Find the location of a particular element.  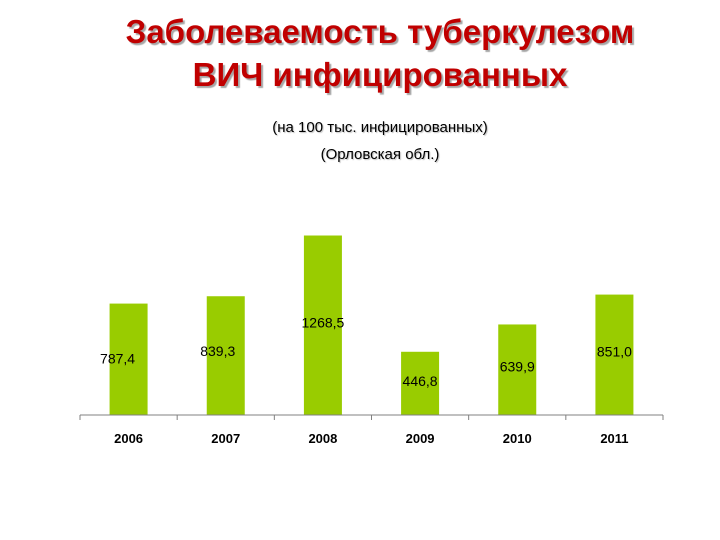

chart-title-line-1: Заболеваемость туберкулезом is located at coordinates (380, 31).